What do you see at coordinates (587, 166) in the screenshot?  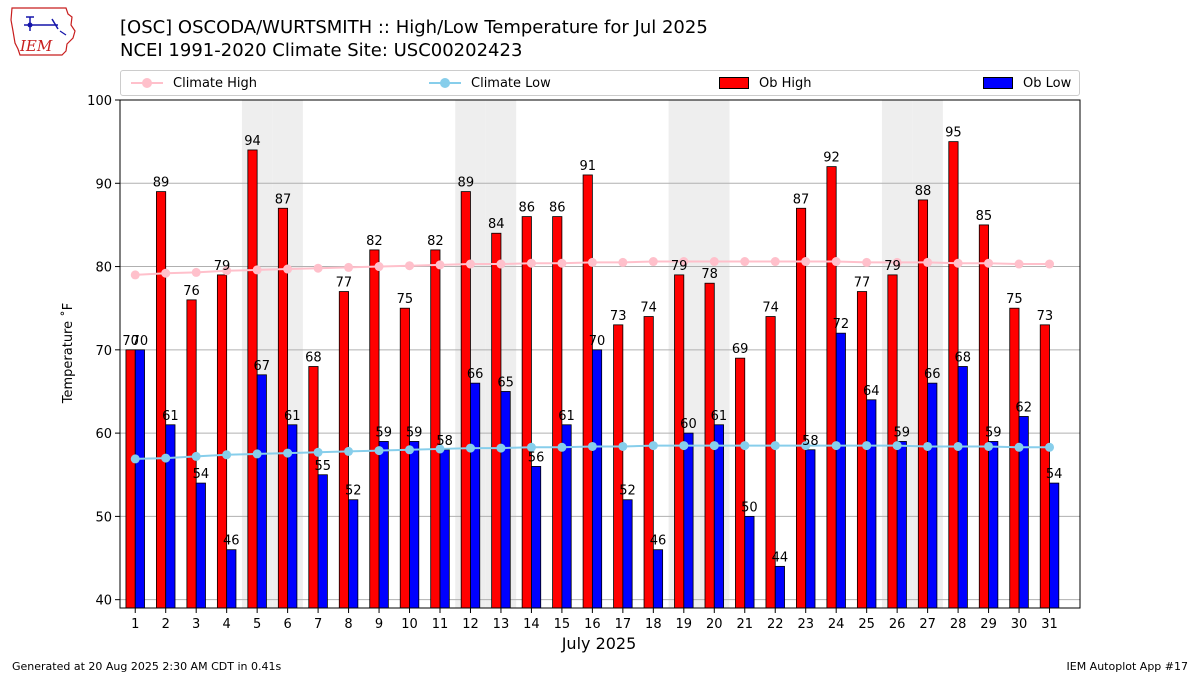 I see `ob-high-label: 91` at bounding box center [587, 166].